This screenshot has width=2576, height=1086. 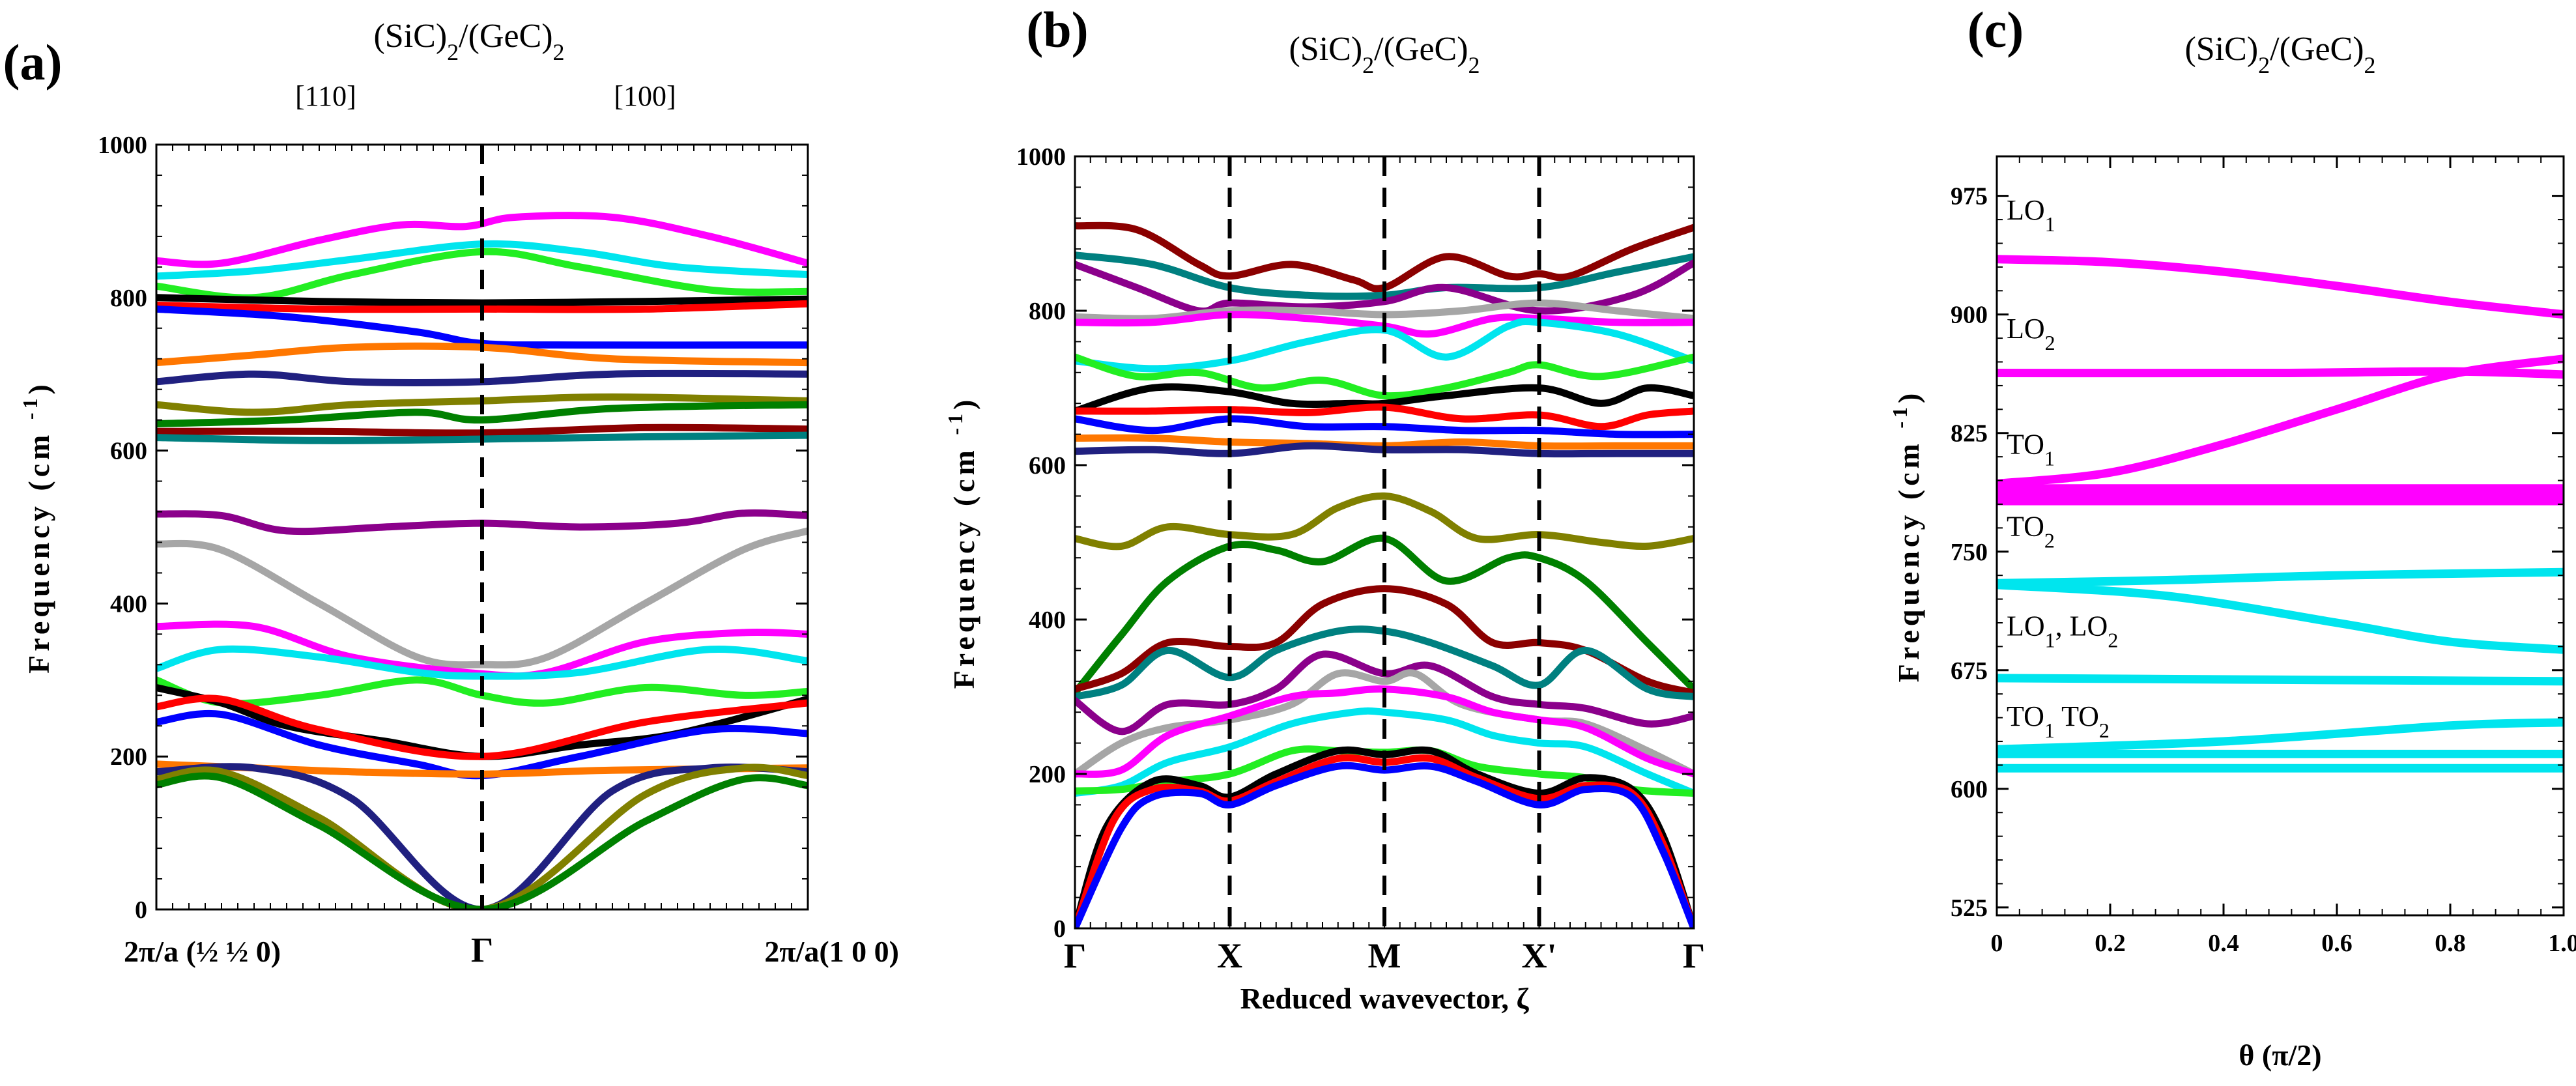 I want to click on direction-label: [110], so click(x=325, y=96).